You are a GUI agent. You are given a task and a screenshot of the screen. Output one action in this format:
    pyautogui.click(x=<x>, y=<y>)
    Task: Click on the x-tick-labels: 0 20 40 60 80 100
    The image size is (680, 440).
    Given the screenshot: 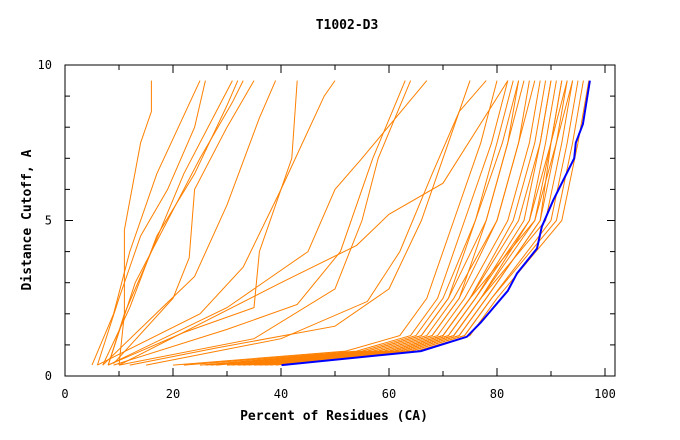 What is the action you would take?
    pyautogui.click(x=338, y=394)
    